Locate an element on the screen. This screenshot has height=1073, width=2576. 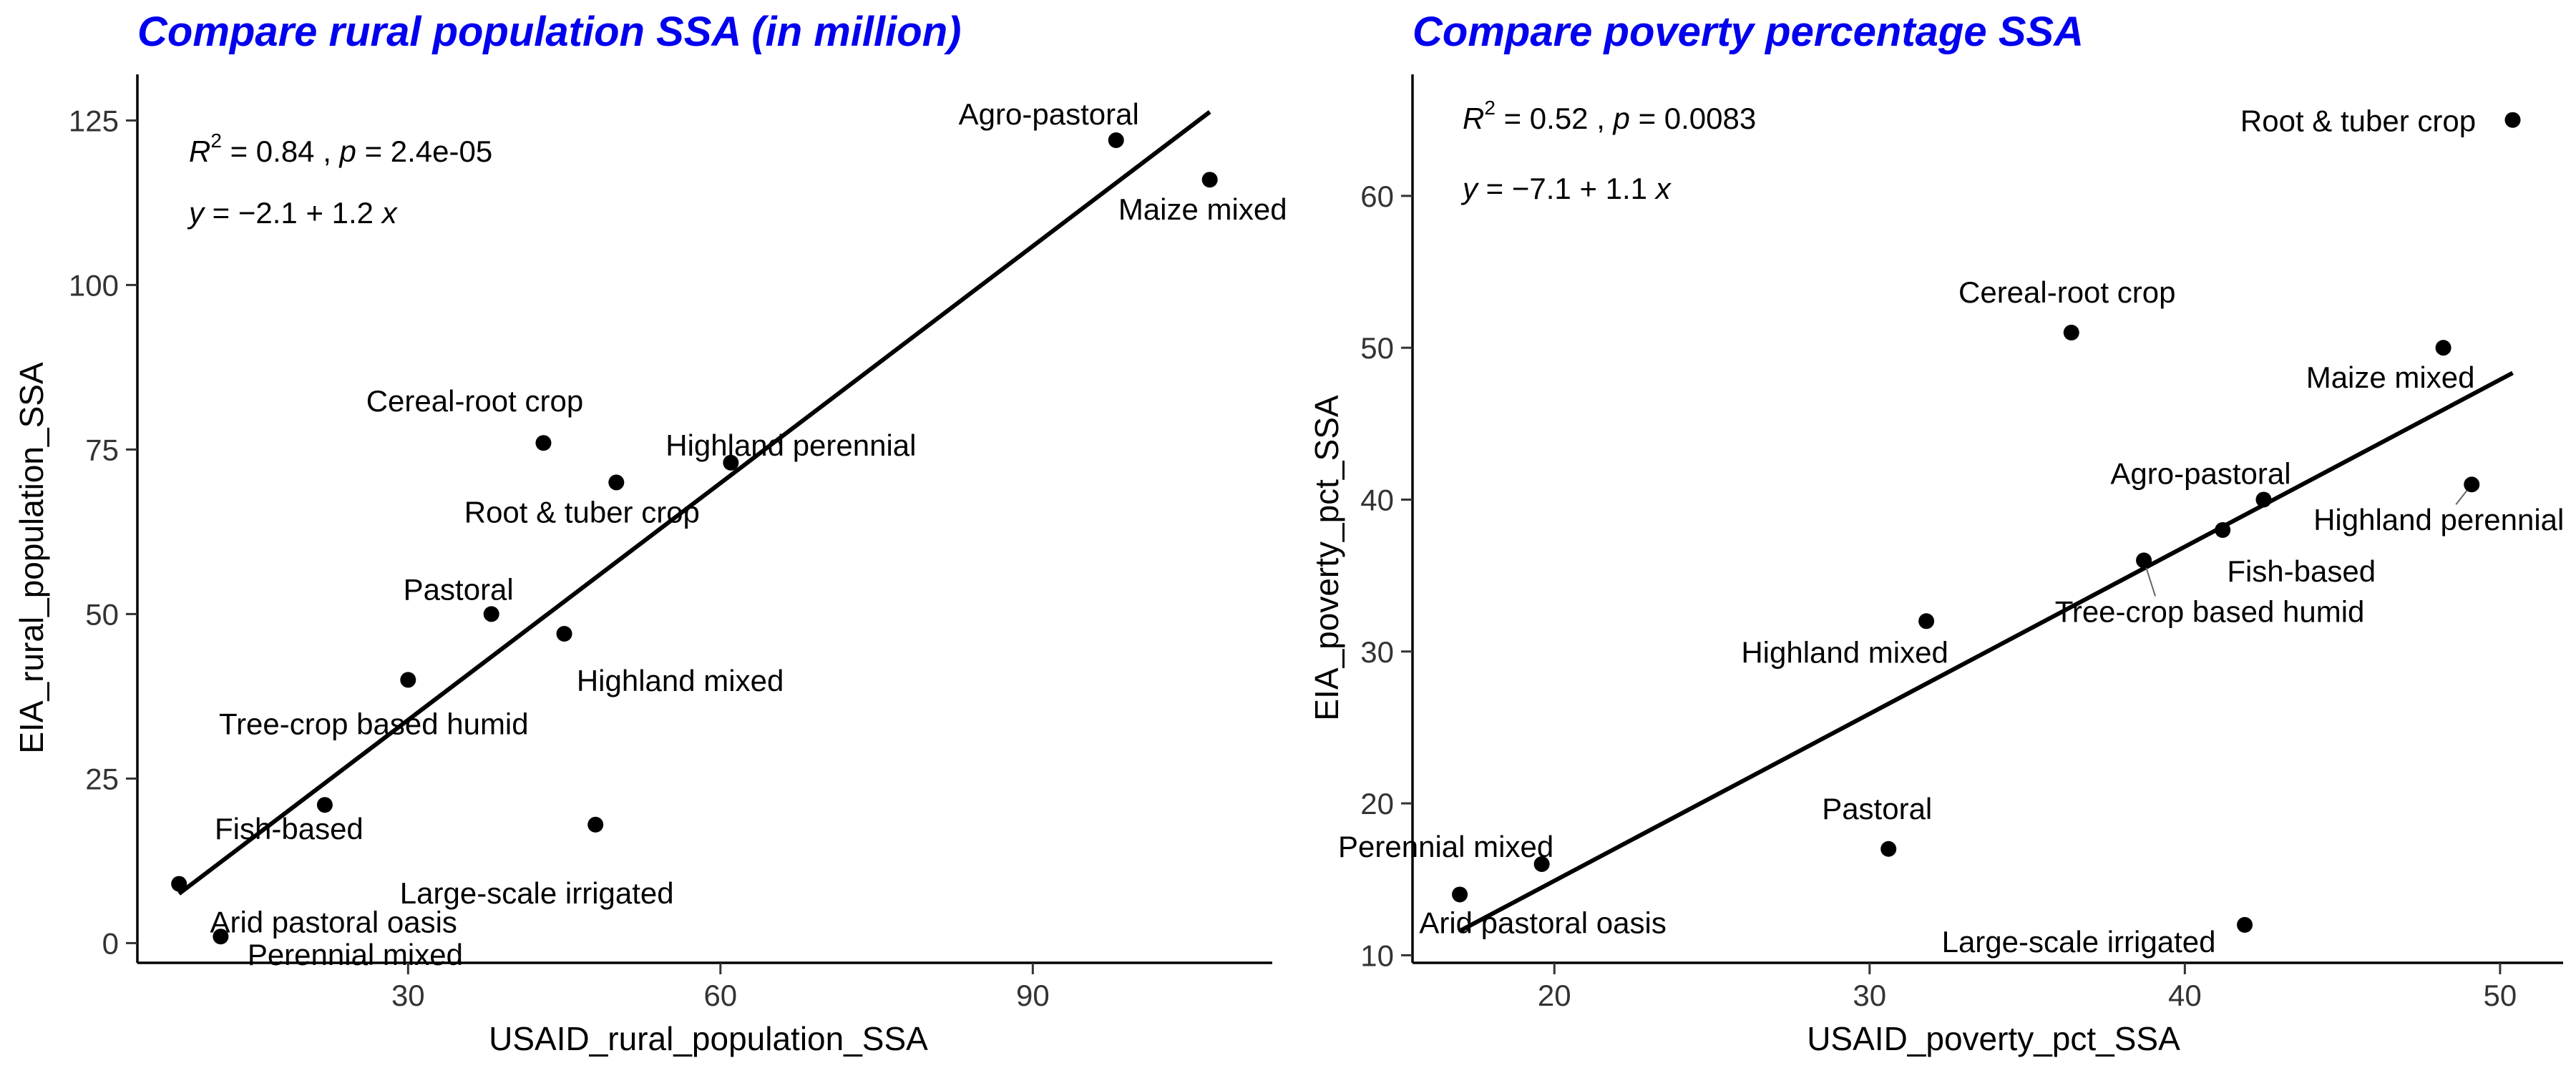
y-tick-label: 30 is located at coordinates (1377, 652).